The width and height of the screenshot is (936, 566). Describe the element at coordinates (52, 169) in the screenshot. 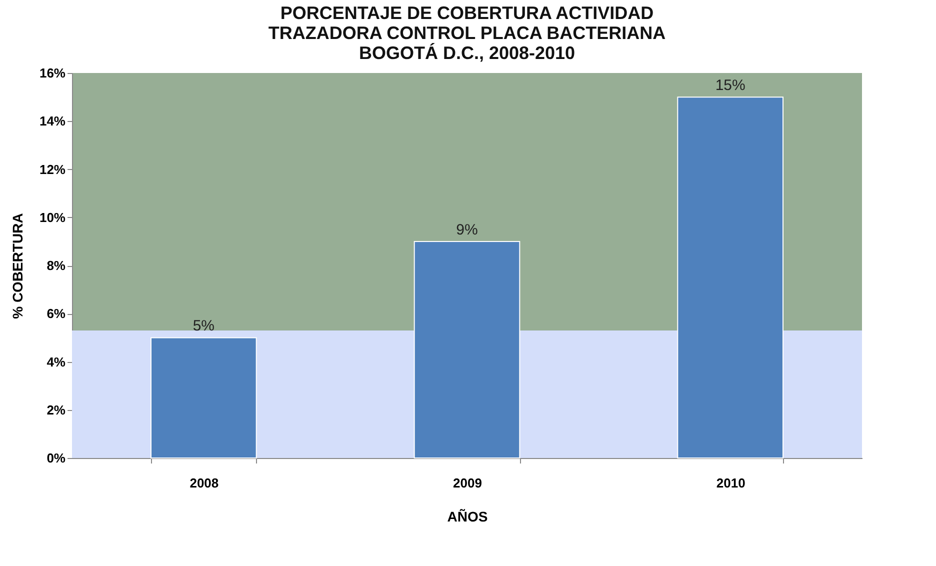

I see `y-tick-label: 12%` at that location.